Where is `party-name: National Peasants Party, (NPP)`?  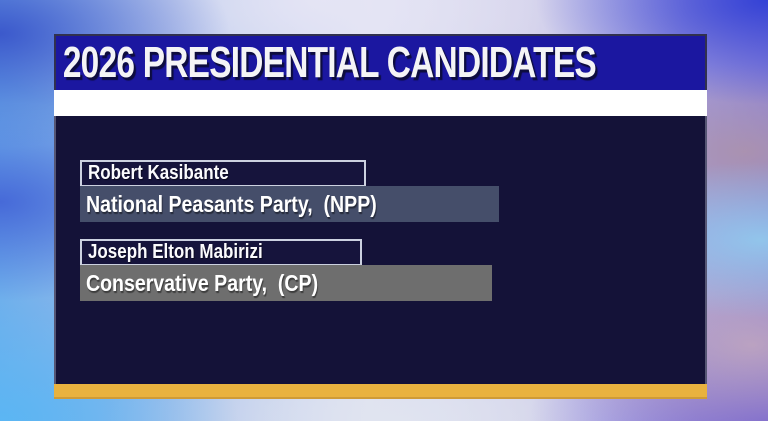 party-name: National Peasants Party, (NPP) is located at coordinates (231, 203).